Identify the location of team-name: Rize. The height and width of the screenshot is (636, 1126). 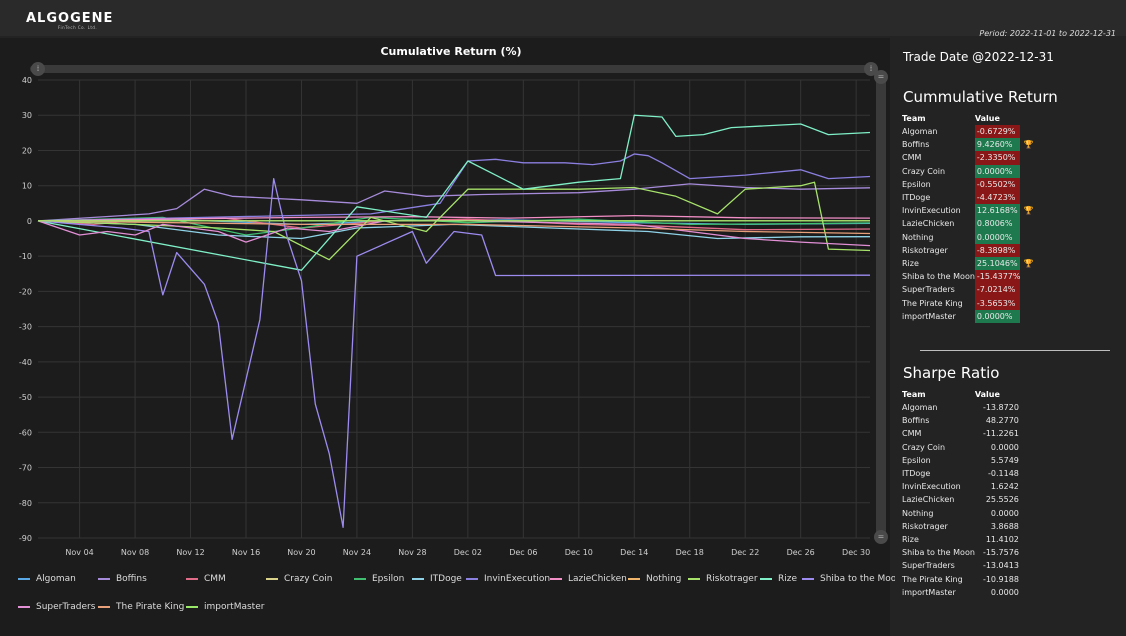
(910, 539).